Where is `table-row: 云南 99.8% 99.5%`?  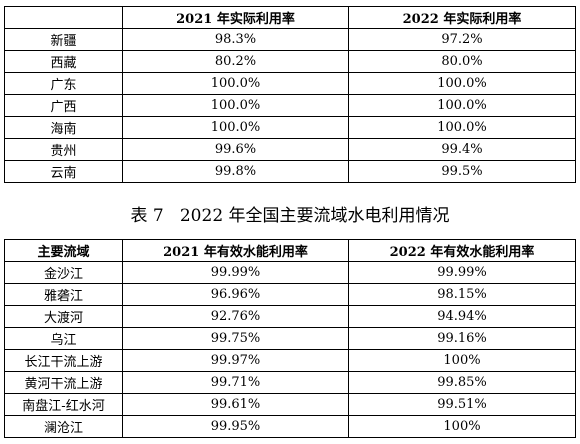
table-row: 云南 99.8% 99.5% is located at coordinates (290, 171).